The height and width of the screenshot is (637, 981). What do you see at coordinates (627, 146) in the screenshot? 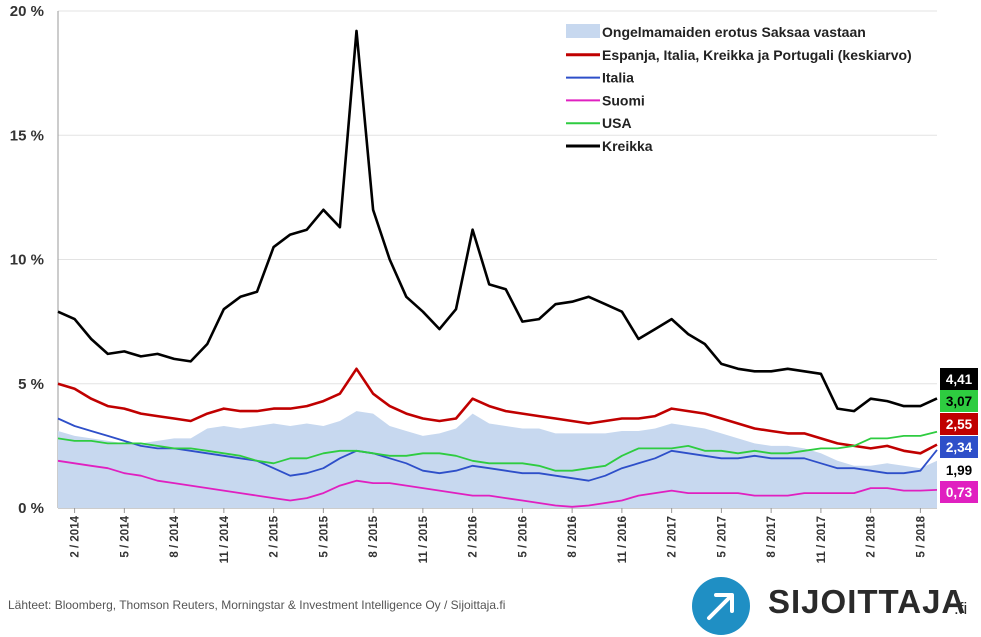
I see `legend-label-kreikka: Kreikka` at bounding box center [627, 146].